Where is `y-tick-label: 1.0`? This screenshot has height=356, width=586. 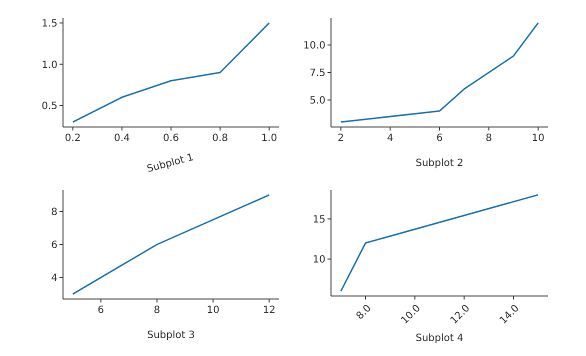 y-tick-label: 1.0 is located at coordinates (50, 65).